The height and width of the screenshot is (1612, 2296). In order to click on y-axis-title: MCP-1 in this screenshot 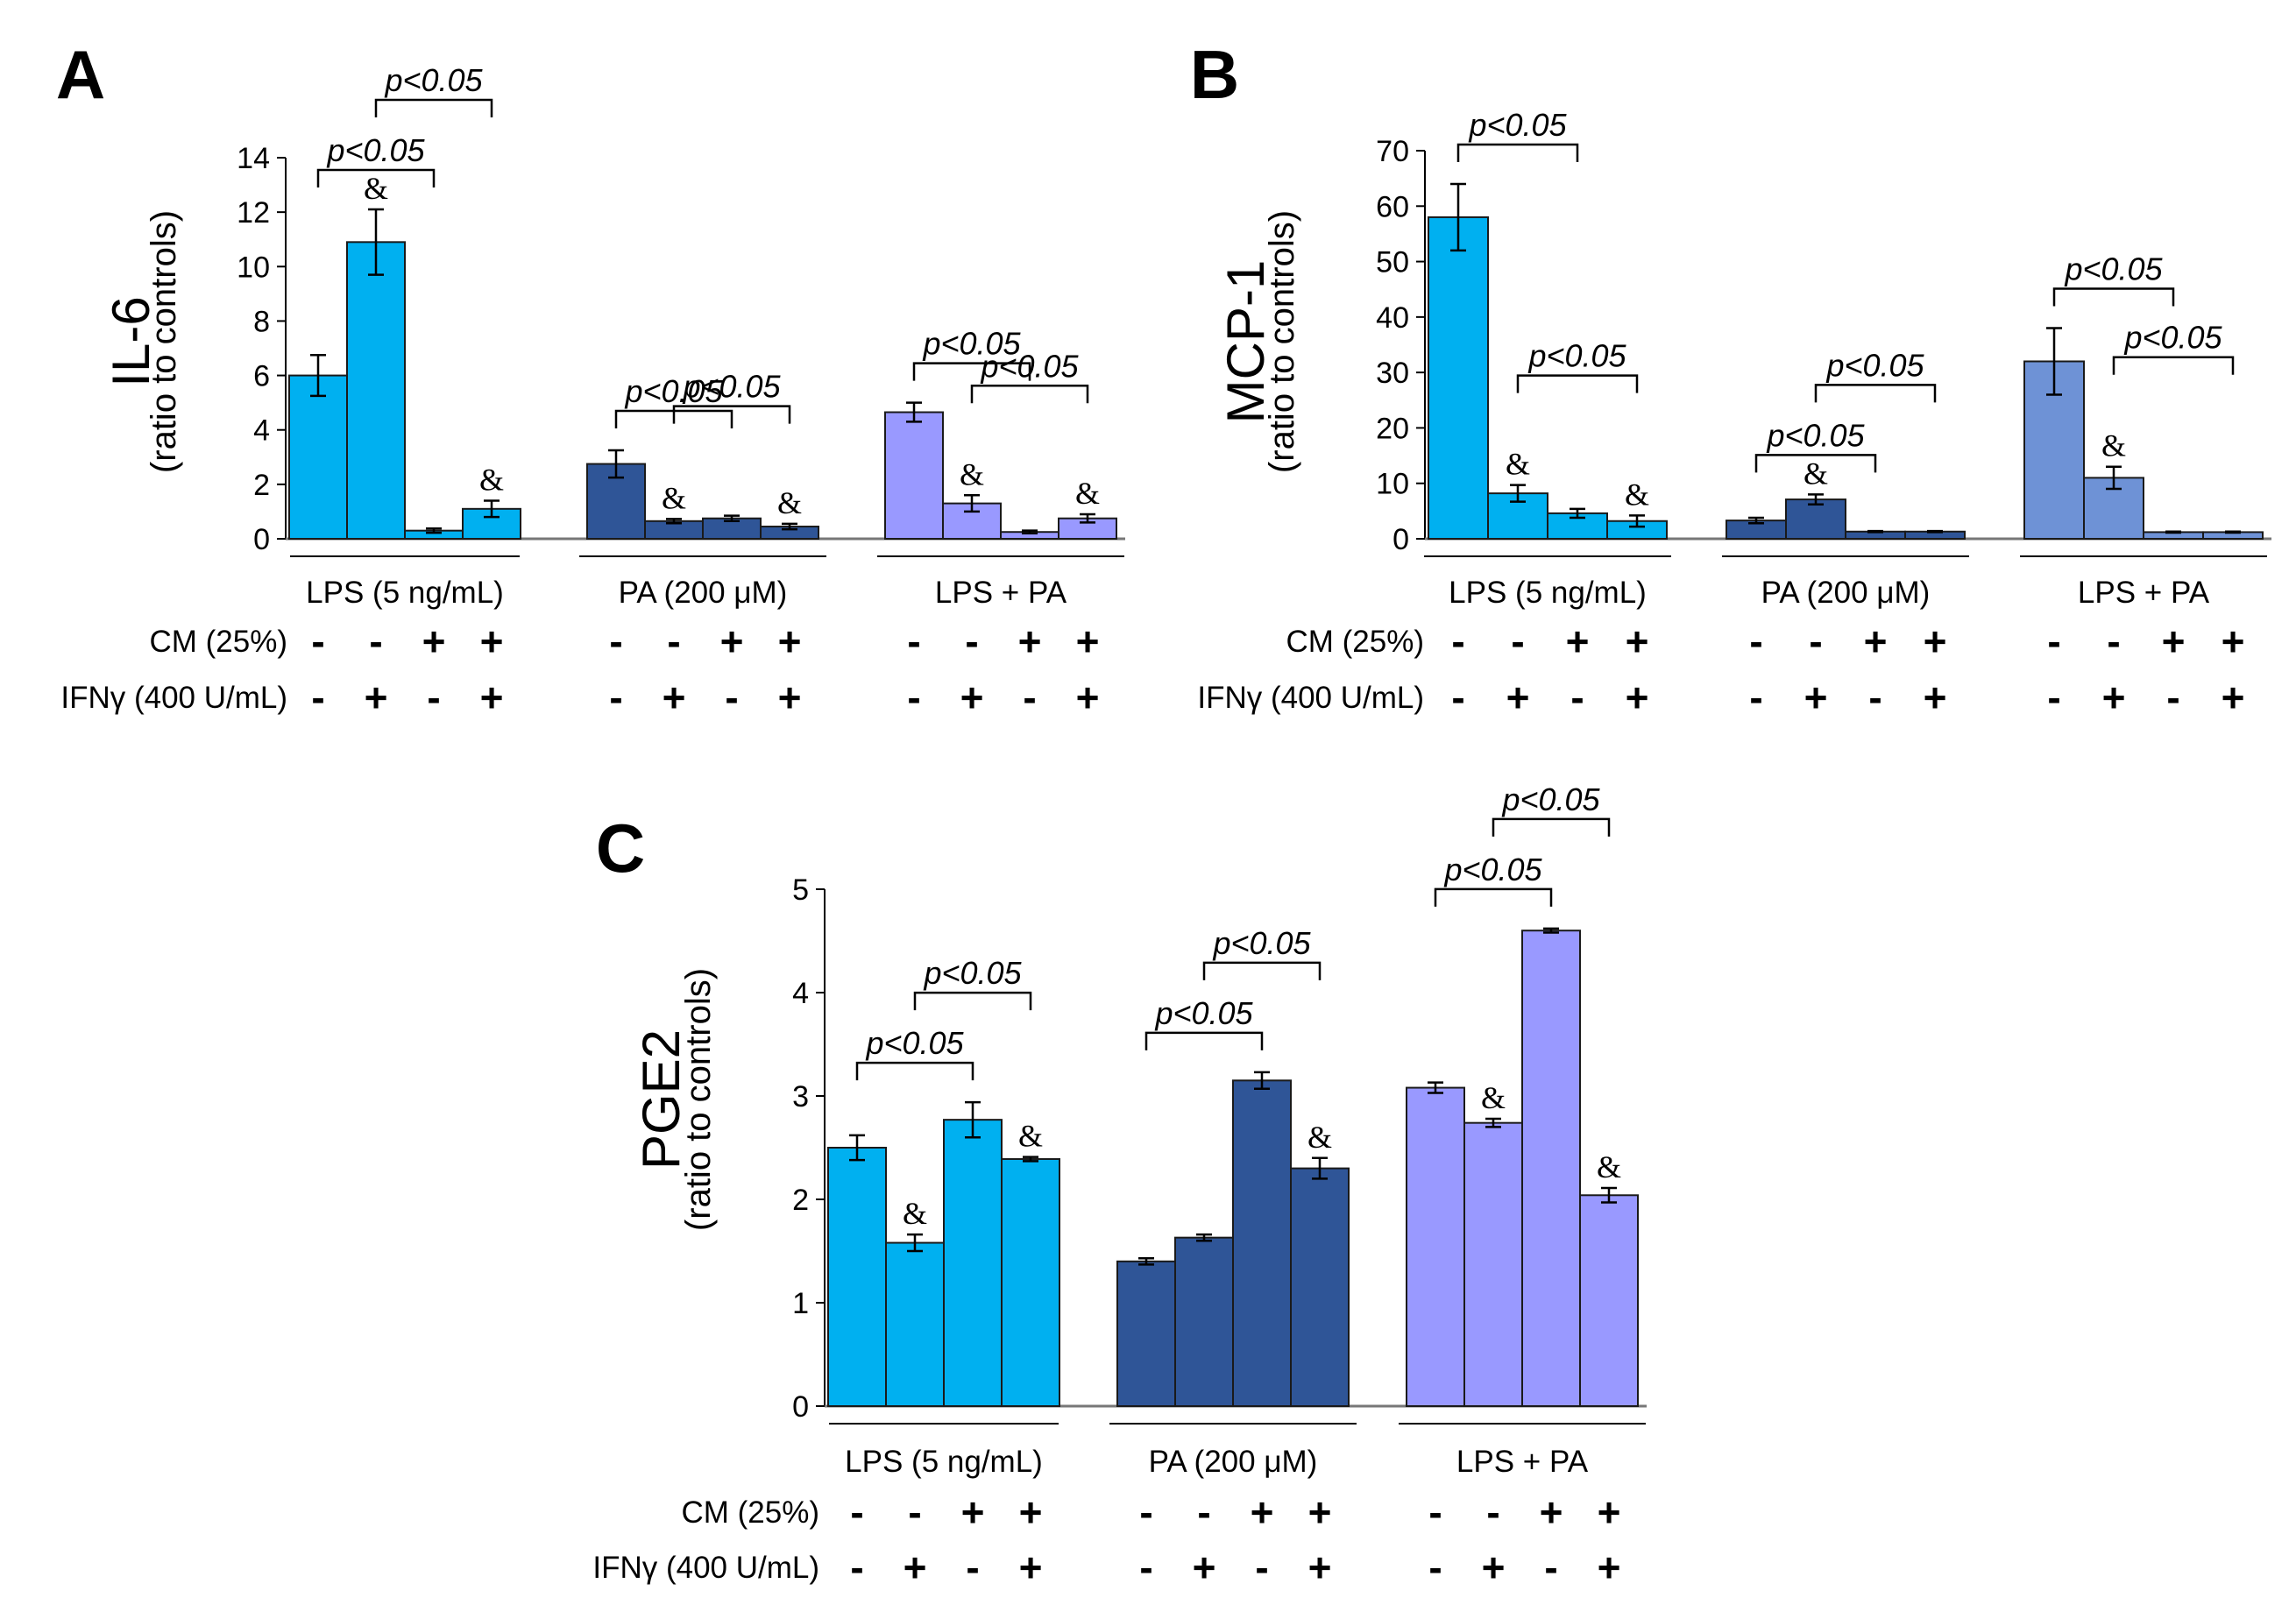, I will do `click(1245, 342)`.